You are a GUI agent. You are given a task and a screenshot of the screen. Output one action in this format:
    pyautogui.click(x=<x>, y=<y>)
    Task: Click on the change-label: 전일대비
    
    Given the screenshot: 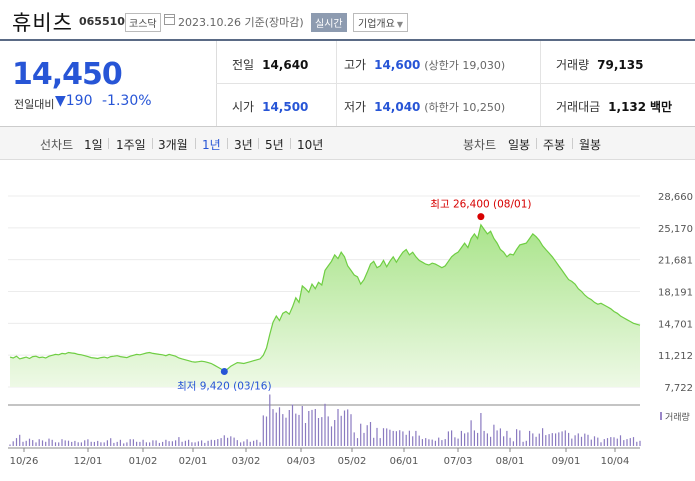 What is the action you would take?
    pyautogui.click(x=34, y=104)
    